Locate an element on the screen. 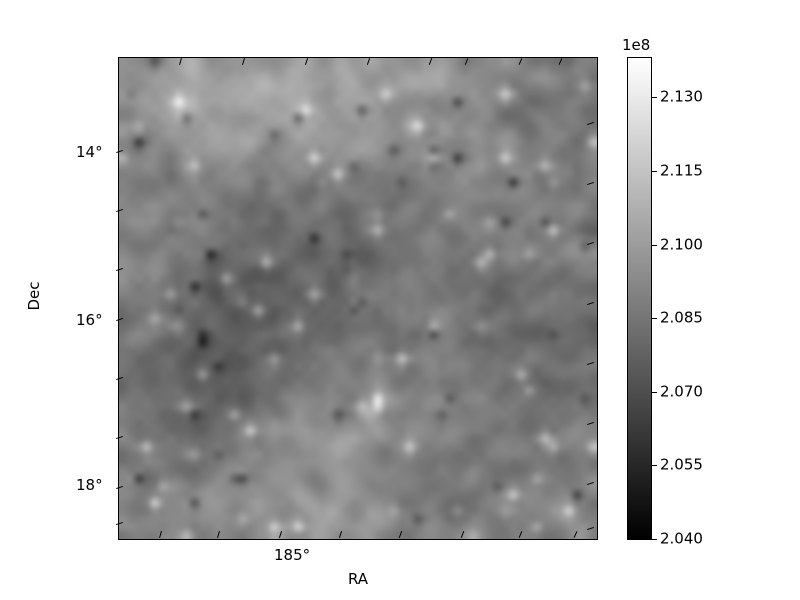 The width and height of the screenshot is (800, 600). colorbar-tick-2.115 is located at coordinates (654, 171).